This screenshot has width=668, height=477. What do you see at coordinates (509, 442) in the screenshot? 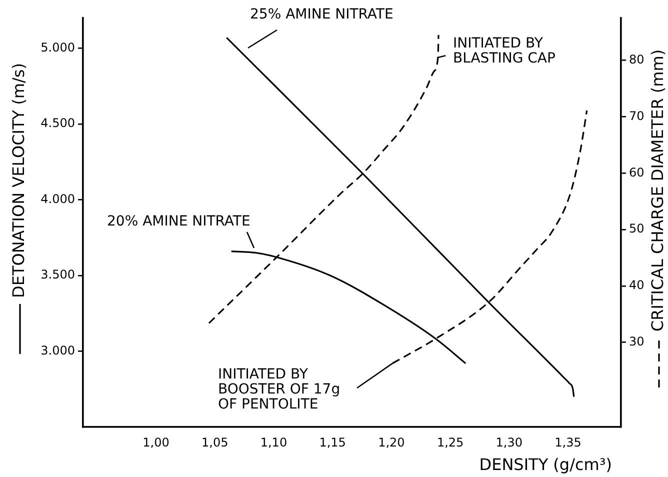
I see `x-tick-label: 1,30` at bounding box center [509, 442].